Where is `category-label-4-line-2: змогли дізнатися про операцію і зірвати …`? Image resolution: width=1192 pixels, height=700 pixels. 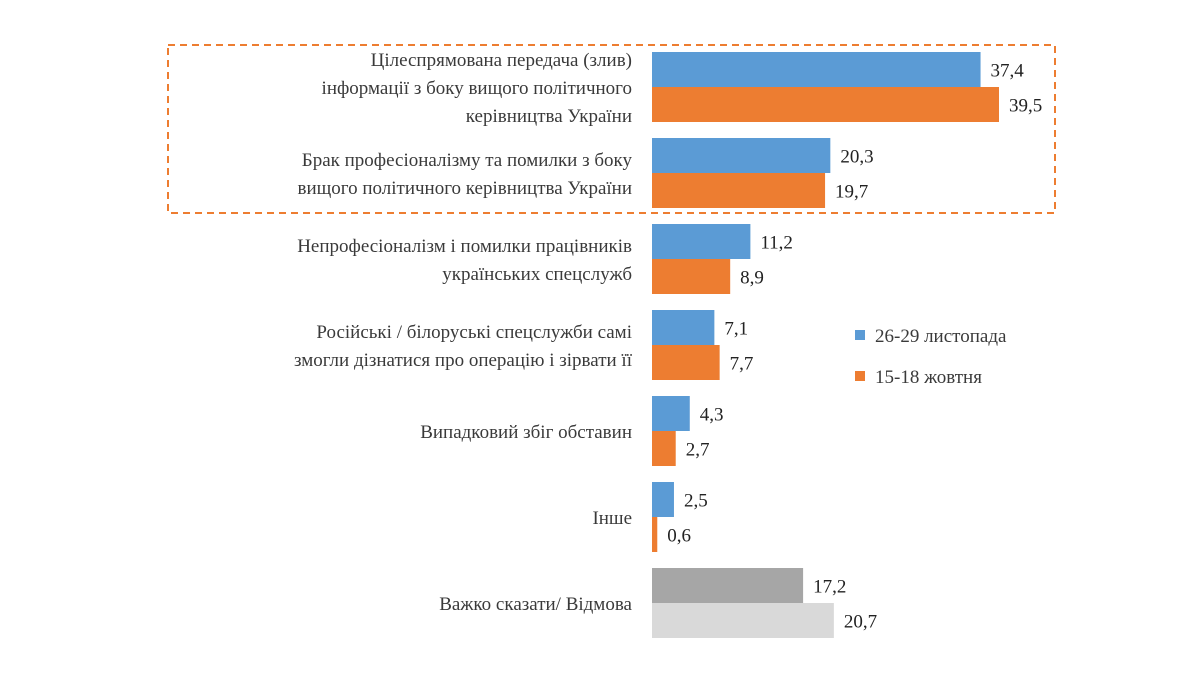
category-label-4-line-2: змогли дізнатися про операцію і зірвати … is located at coordinates (463, 360).